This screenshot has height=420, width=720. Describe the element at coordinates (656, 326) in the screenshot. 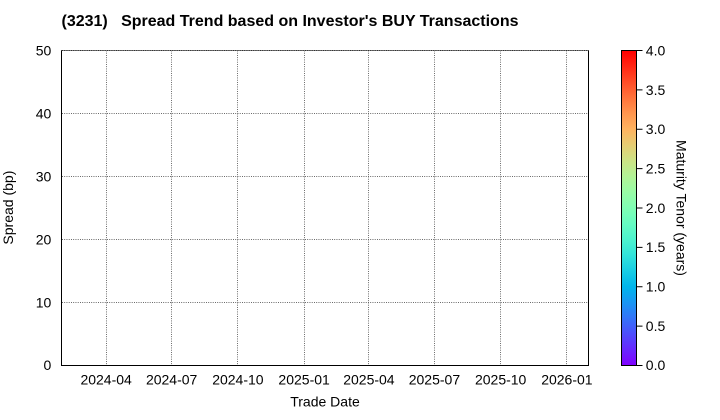

I see `svg-text: 0.5` at that location.